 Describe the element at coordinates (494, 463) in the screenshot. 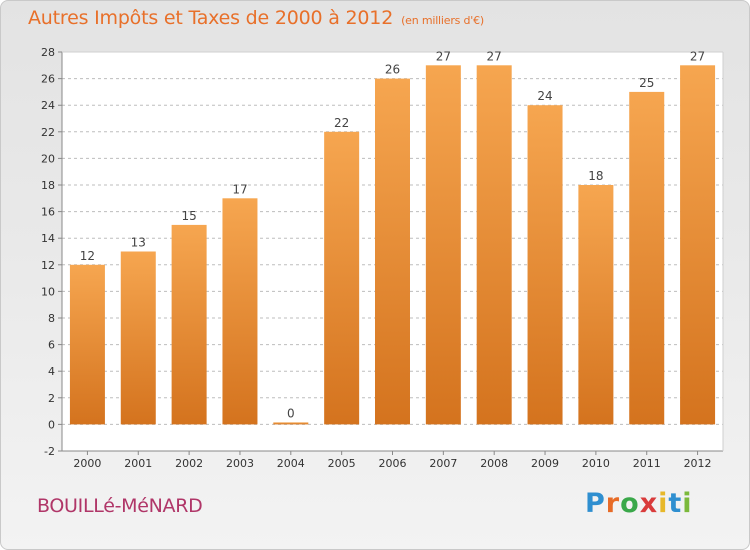

I see `x-tick-label: 2008` at that location.